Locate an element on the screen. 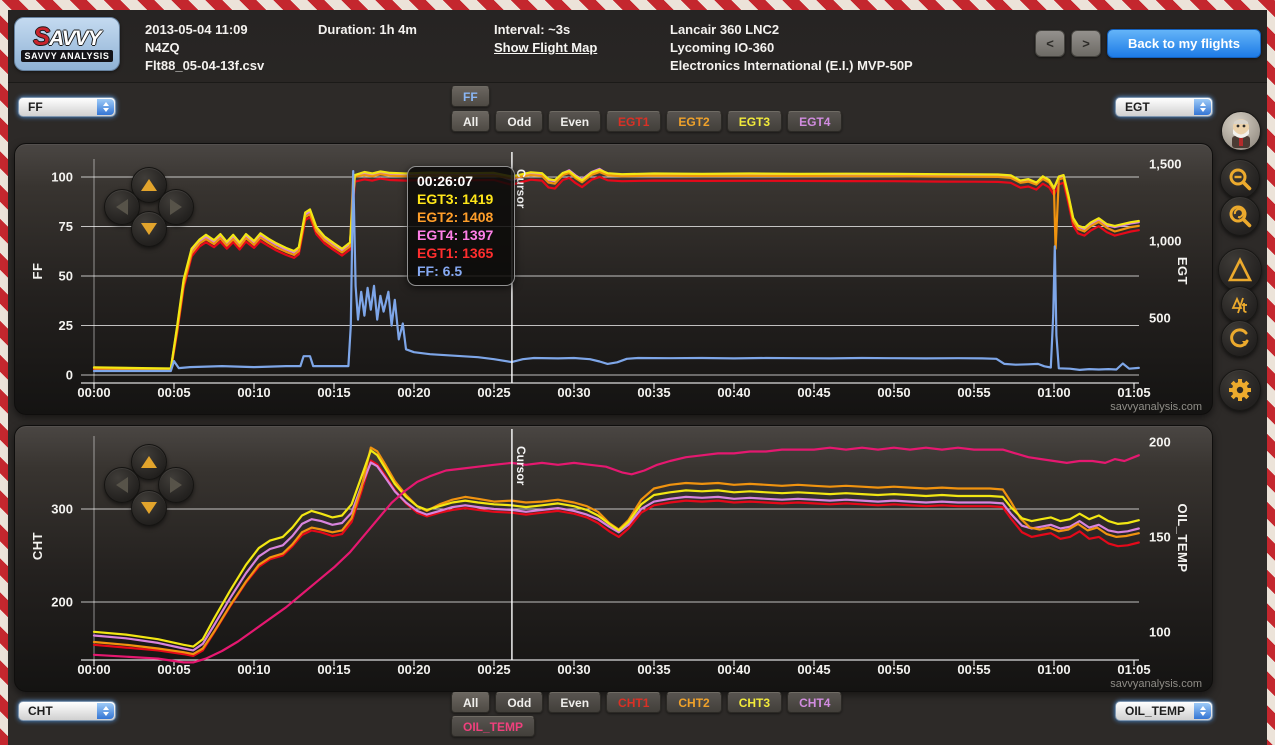  avatar-face-icon is located at coordinates (1241, 133).